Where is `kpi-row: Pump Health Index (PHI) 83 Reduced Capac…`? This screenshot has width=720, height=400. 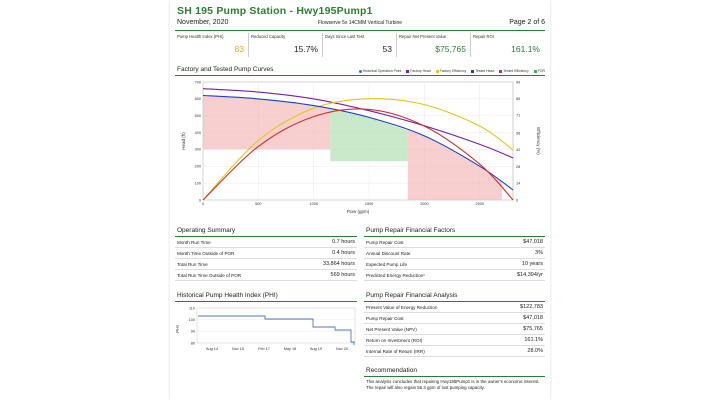 kpi-row: Pump Health Index (PHI) 83 Reduced Capac… is located at coordinates (360, 44).